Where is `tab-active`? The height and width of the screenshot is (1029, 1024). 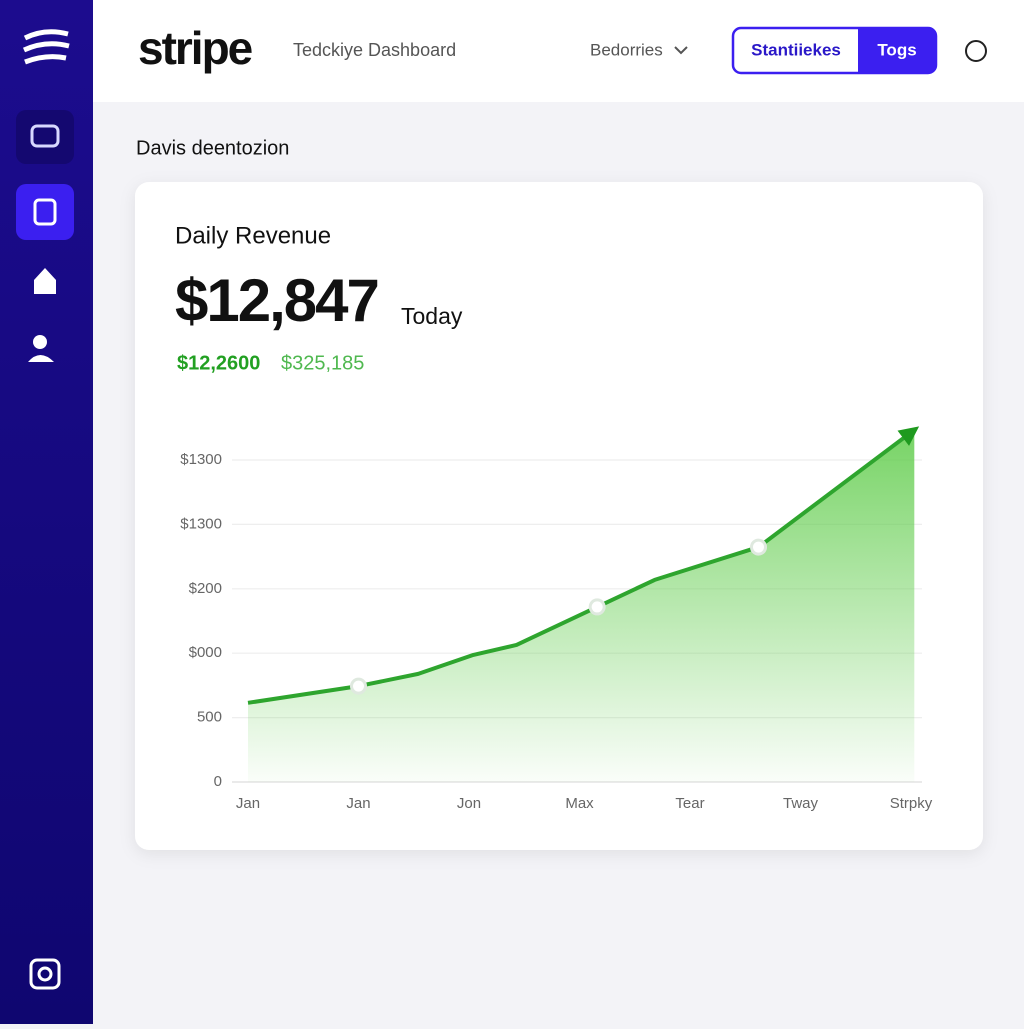 tab-active is located at coordinates (897, 50).